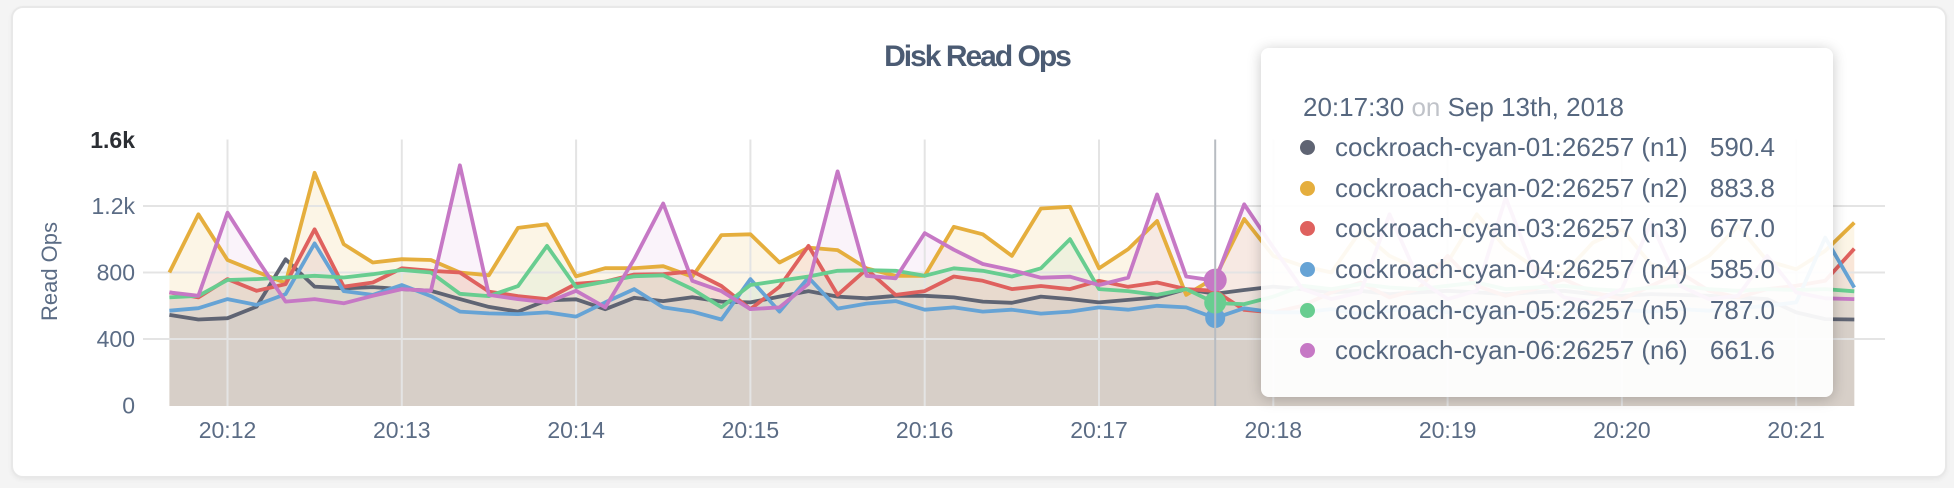 This screenshot has width=1954, height=488. I want to click on svg-text: 20:14, so click(576, 430).